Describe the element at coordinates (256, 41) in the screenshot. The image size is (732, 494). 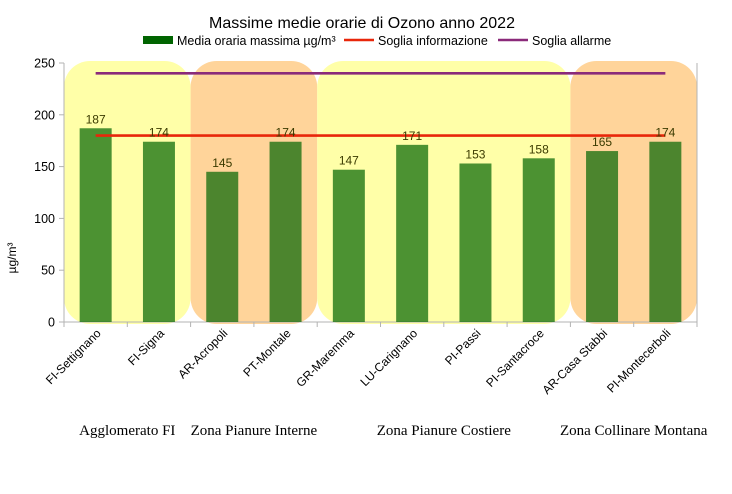
I see `legend-label: Media oraria massima µg/m³` at that location.